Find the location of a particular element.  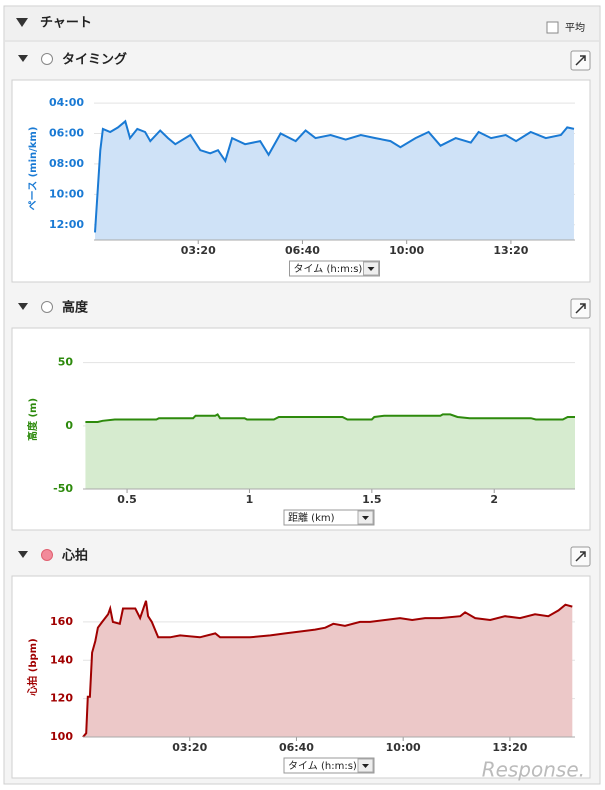

y-axis-label: 心拍 (bpm) is located at coordinates (32, 667).